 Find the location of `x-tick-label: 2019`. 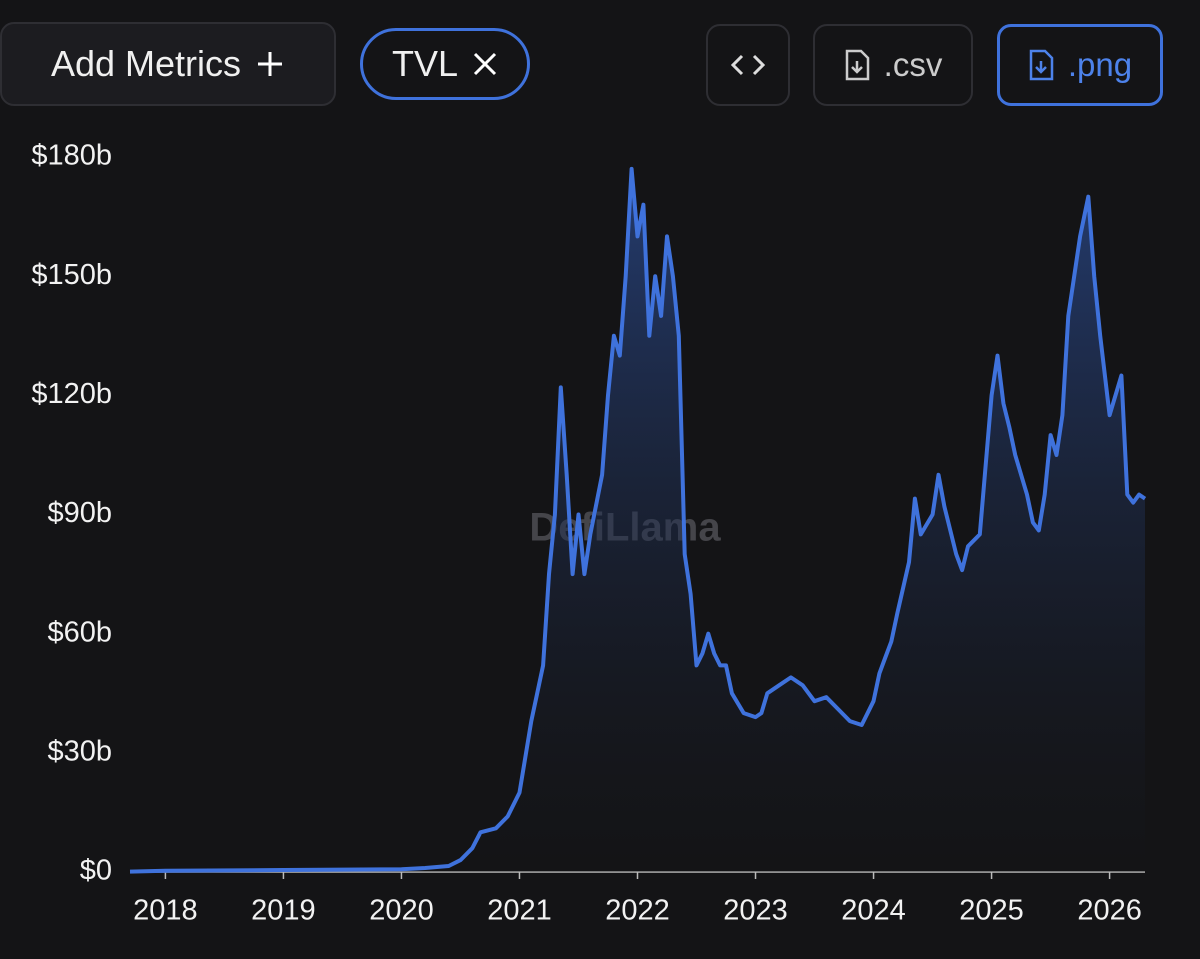

x-tick-label: 2019 is located at coordinates (283, 911).